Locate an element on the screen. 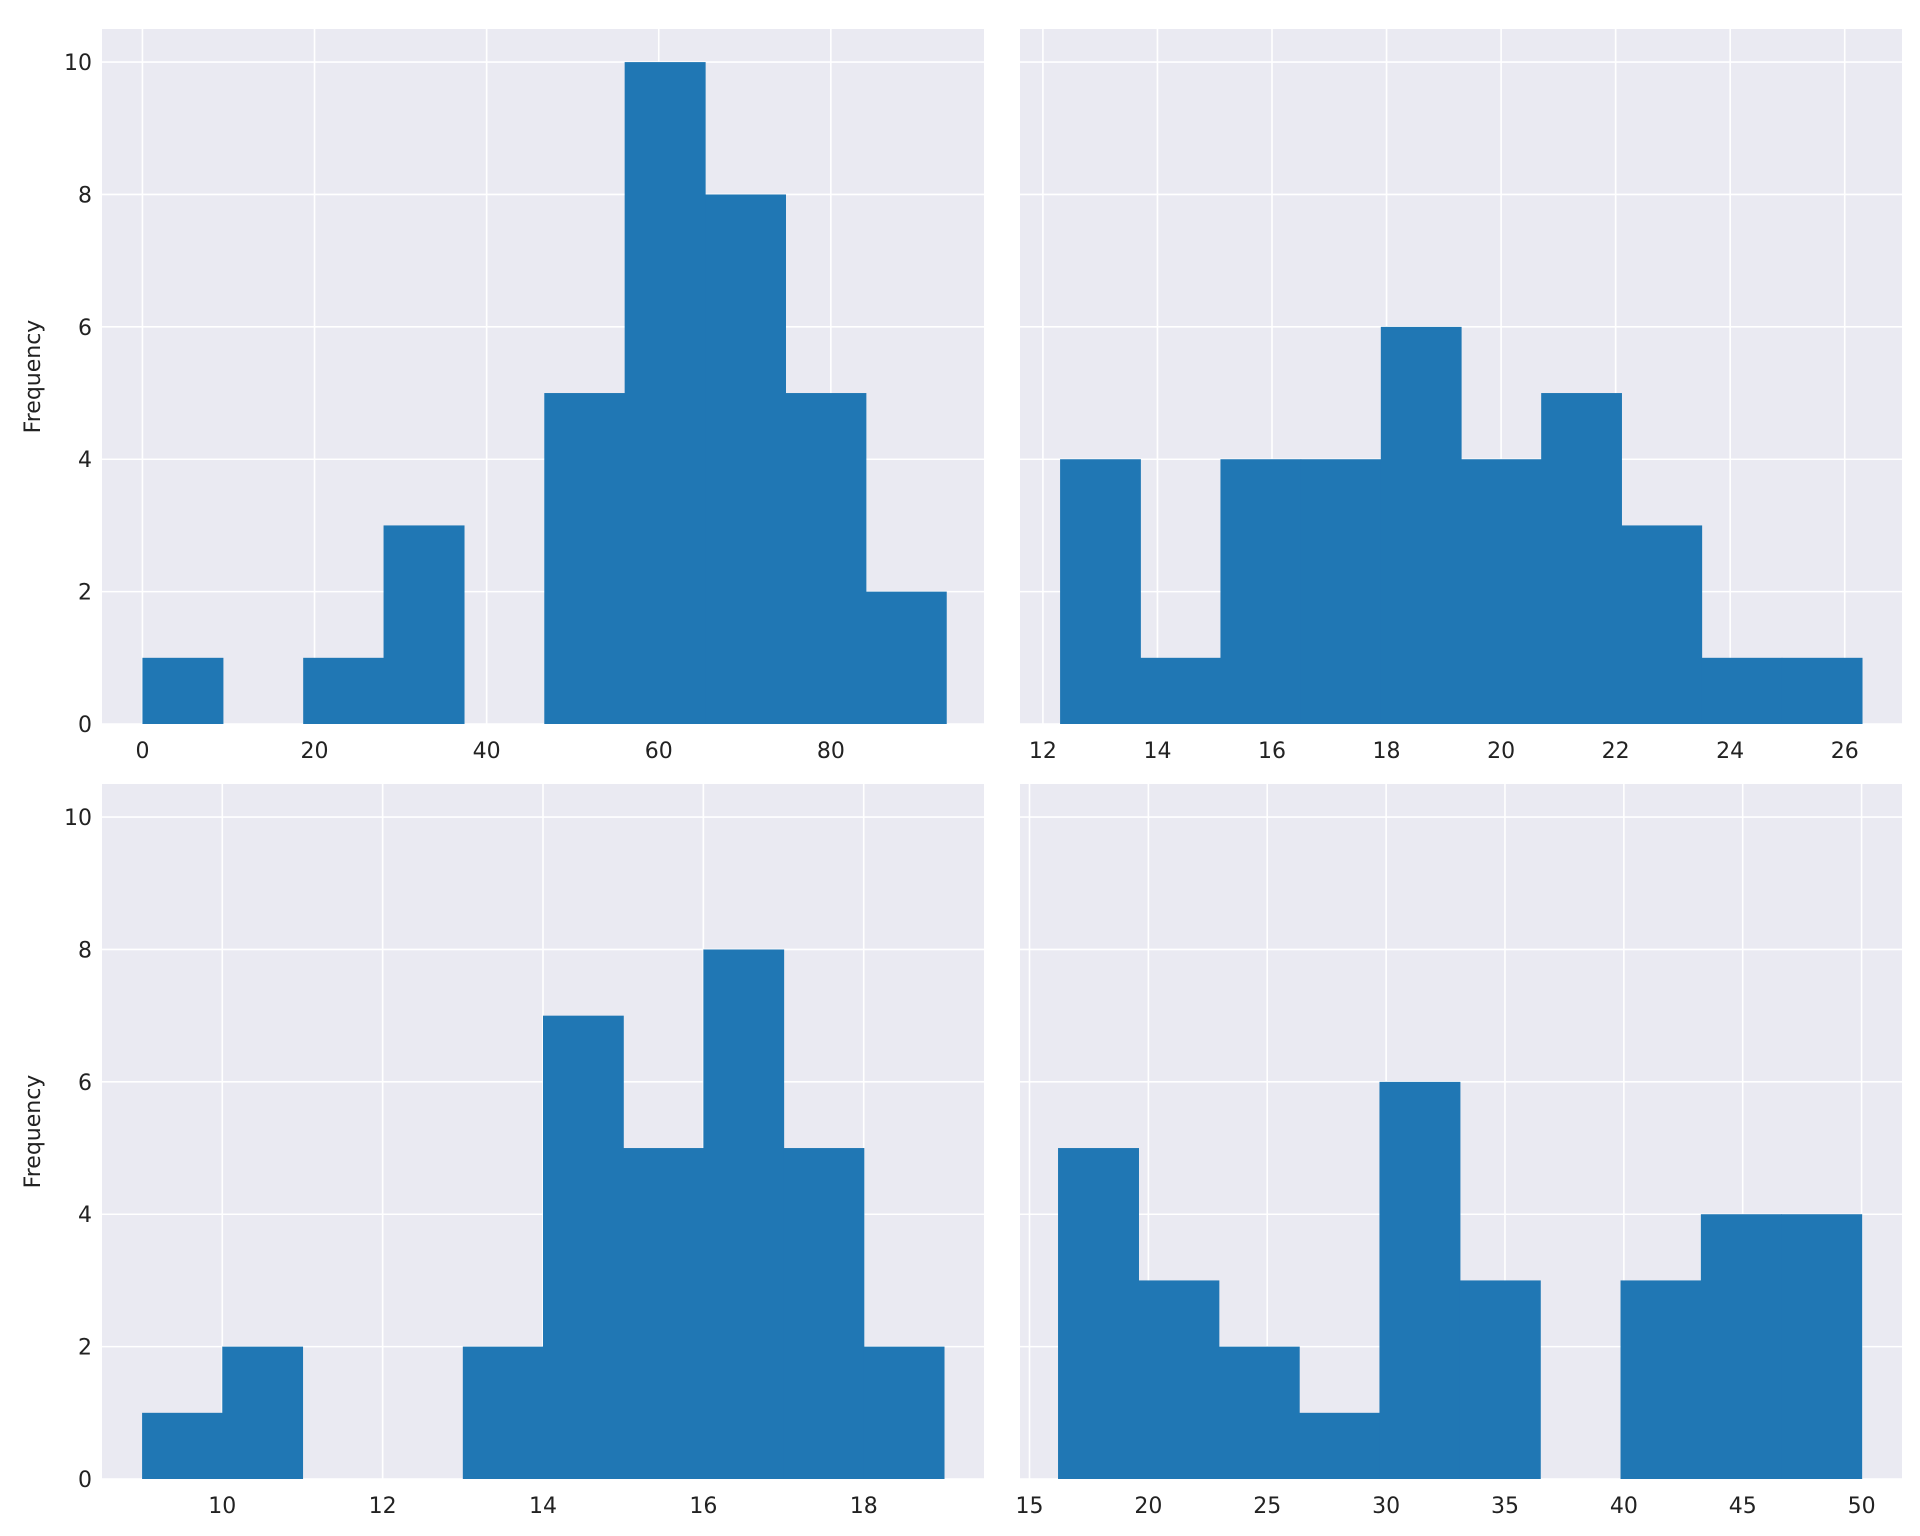 This screenshot has width=1920, height=1536. x-tick-label: 0 is located at coordinates (142, 751).